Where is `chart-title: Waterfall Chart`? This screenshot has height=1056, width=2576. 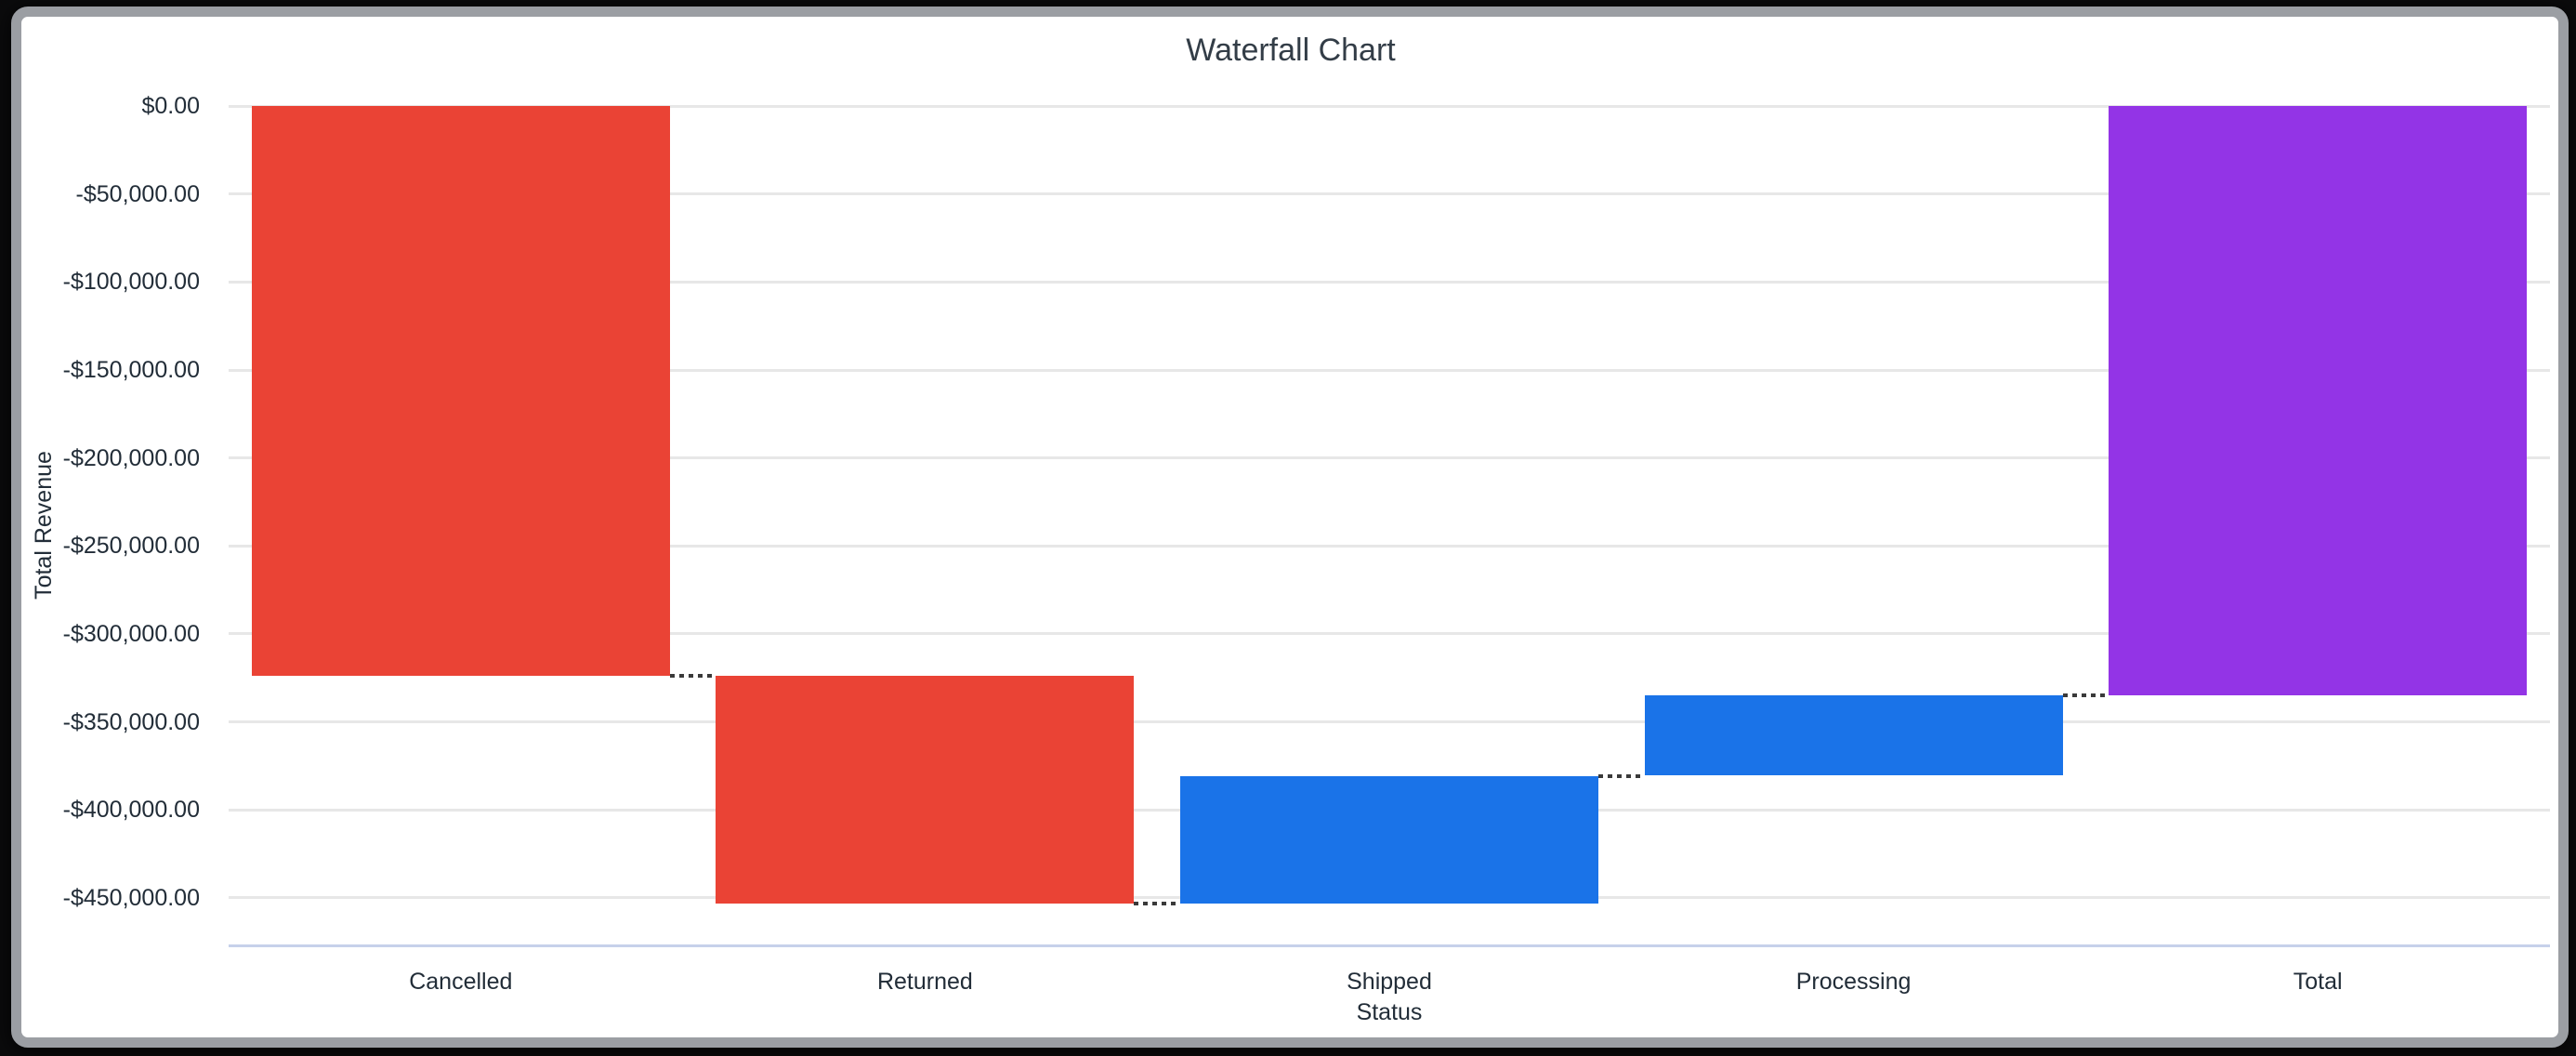 chart-title: Waterfall Chart is located at coordinates (1291, 50).